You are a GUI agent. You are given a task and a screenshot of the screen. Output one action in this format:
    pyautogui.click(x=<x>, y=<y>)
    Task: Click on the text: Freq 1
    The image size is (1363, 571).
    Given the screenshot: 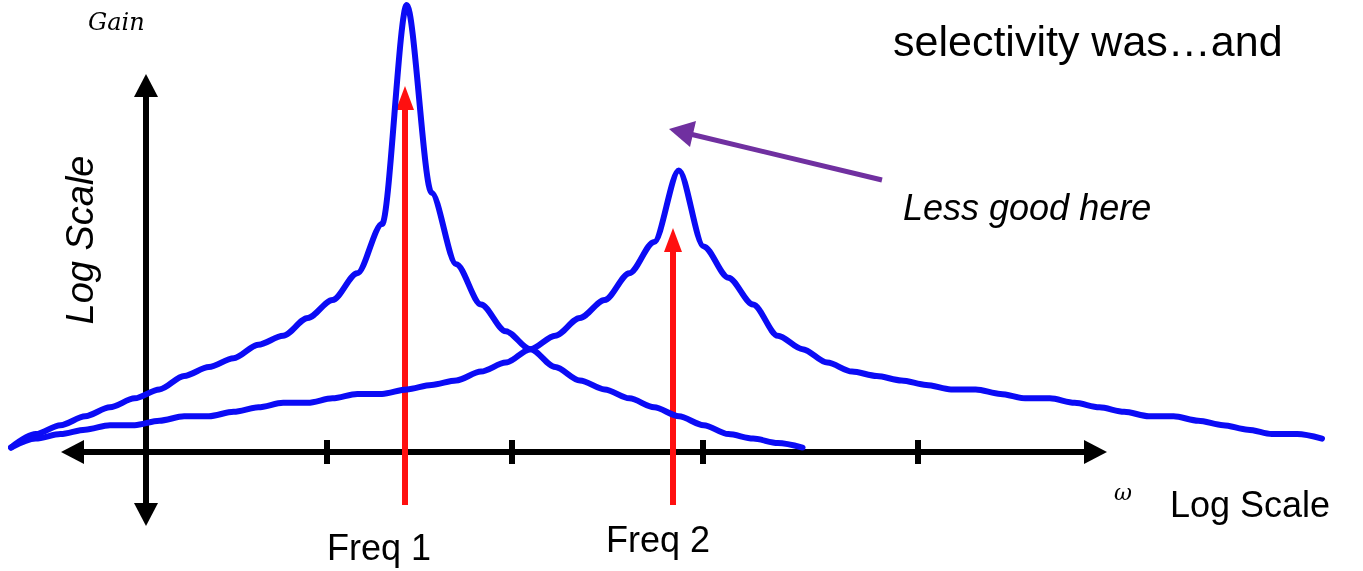 What is the action you would take?
    pyautogui.click(x=379, y=547)
    